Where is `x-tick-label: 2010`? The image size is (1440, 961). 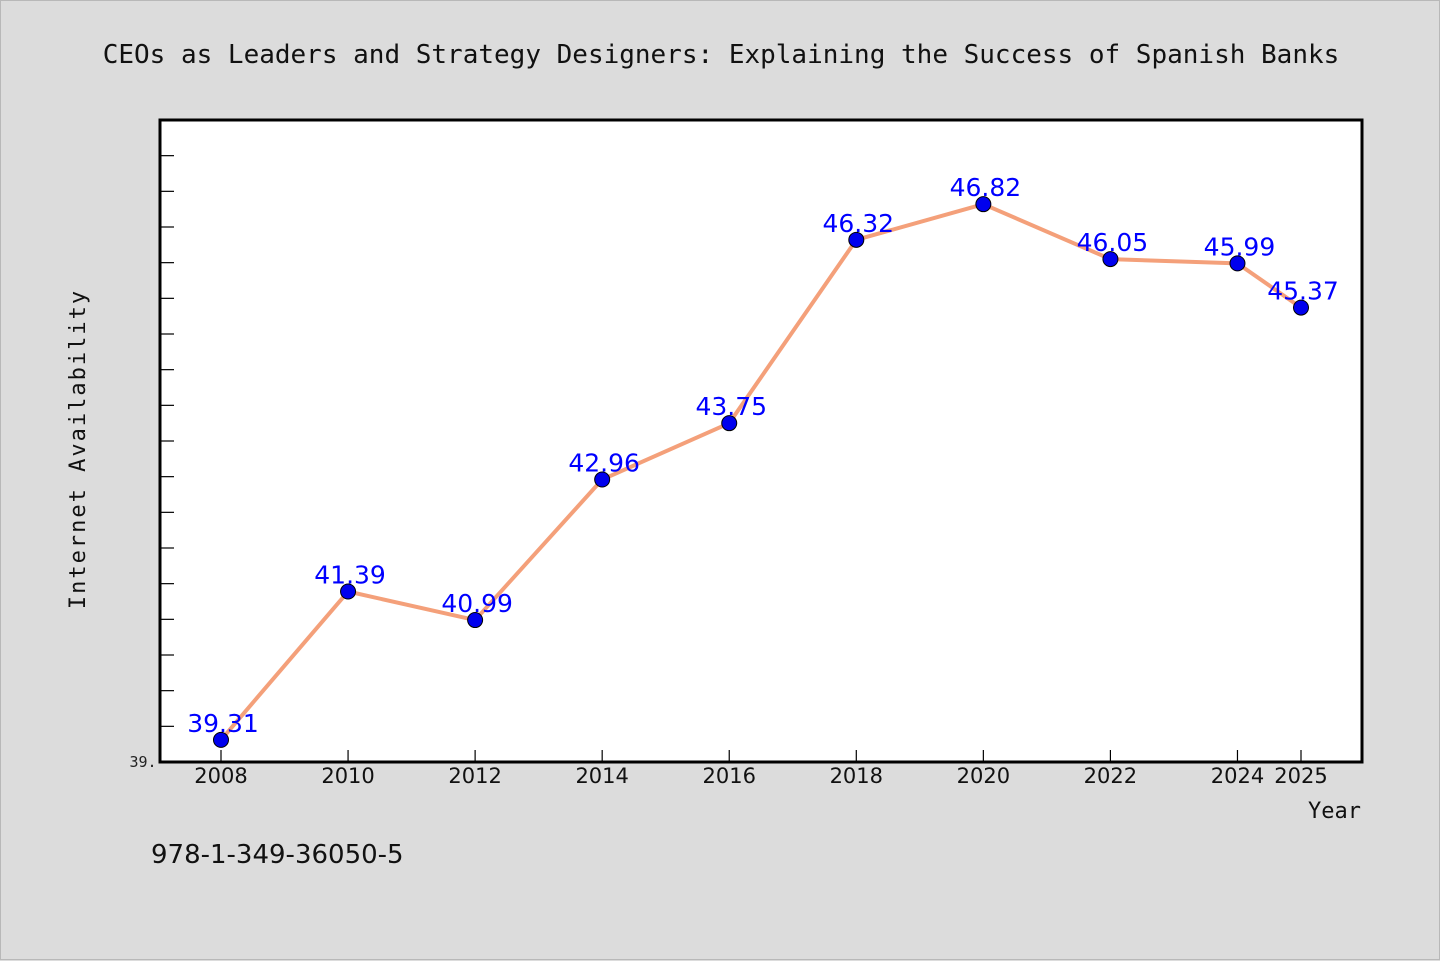
x-tick-label: 2010 is located at coordinates (347, 776).